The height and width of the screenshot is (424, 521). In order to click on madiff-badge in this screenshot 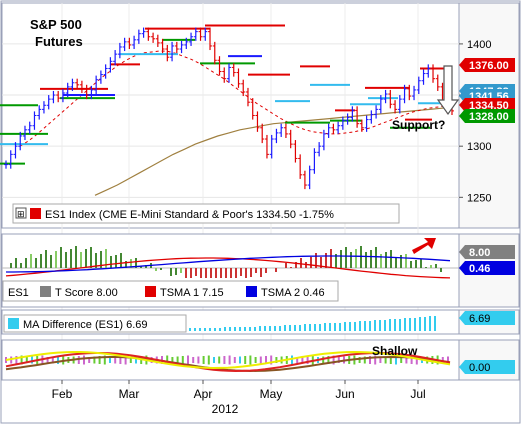, I will do `click(487, 318)`.